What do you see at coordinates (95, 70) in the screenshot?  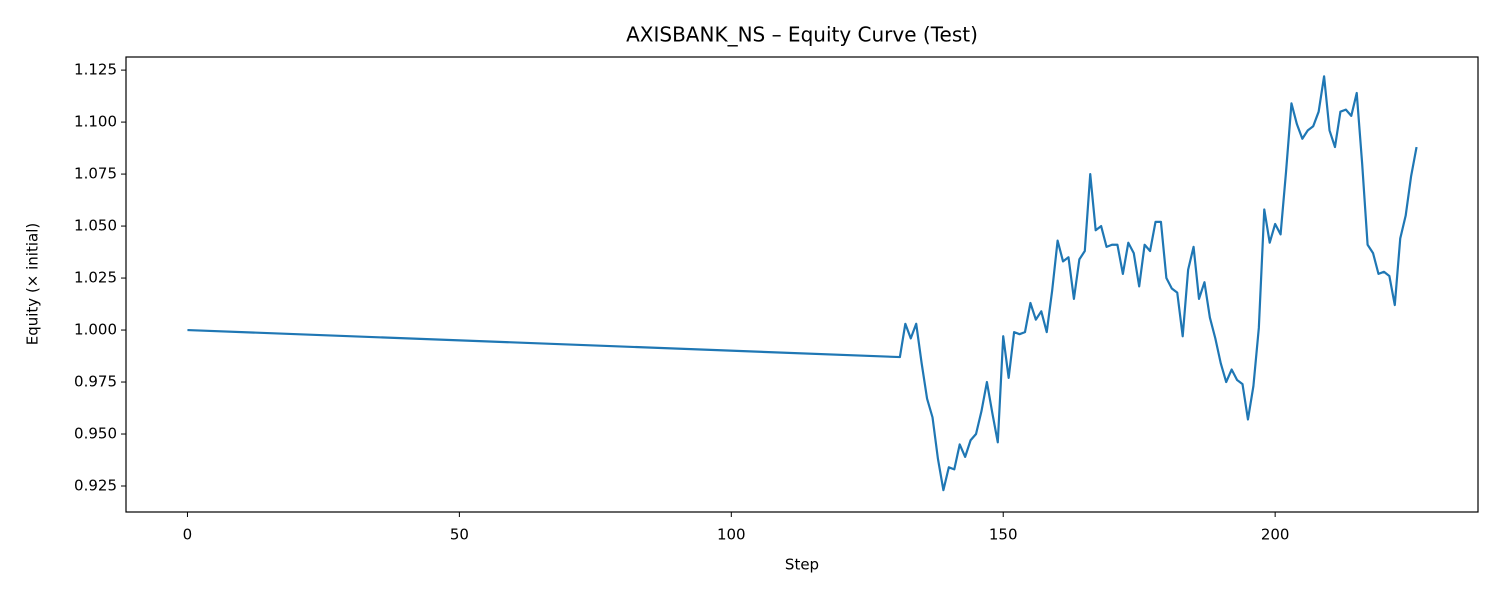 I see `y-tick-label: 1.125` at bounding box center [95, 70].